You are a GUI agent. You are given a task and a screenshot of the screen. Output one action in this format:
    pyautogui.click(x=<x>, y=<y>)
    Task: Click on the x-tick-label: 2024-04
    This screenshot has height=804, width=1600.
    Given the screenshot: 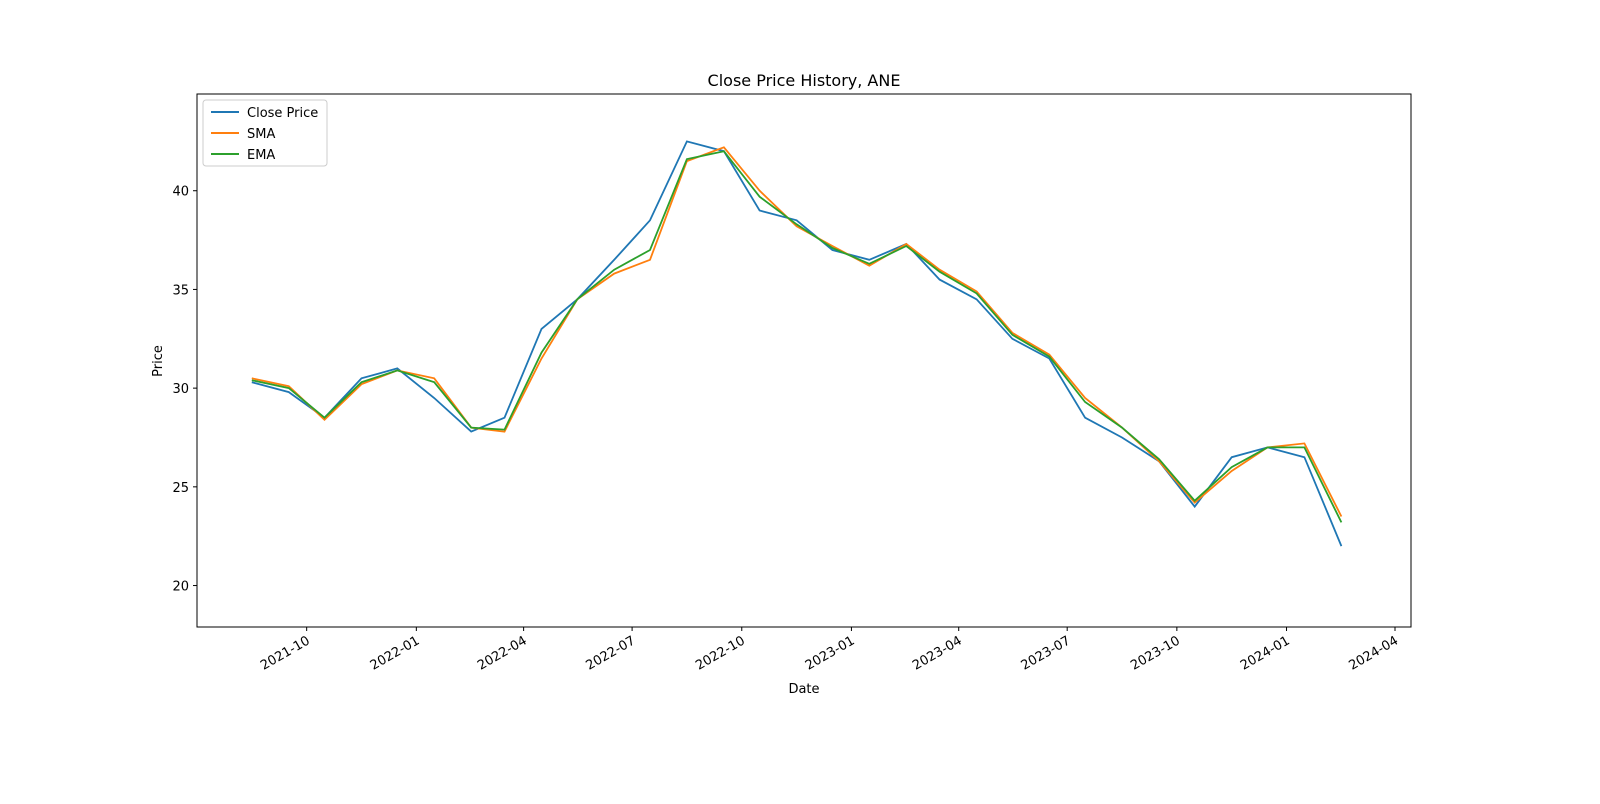 What is the action you would take?
    pyautogui.click(x=1373, y=653)
    